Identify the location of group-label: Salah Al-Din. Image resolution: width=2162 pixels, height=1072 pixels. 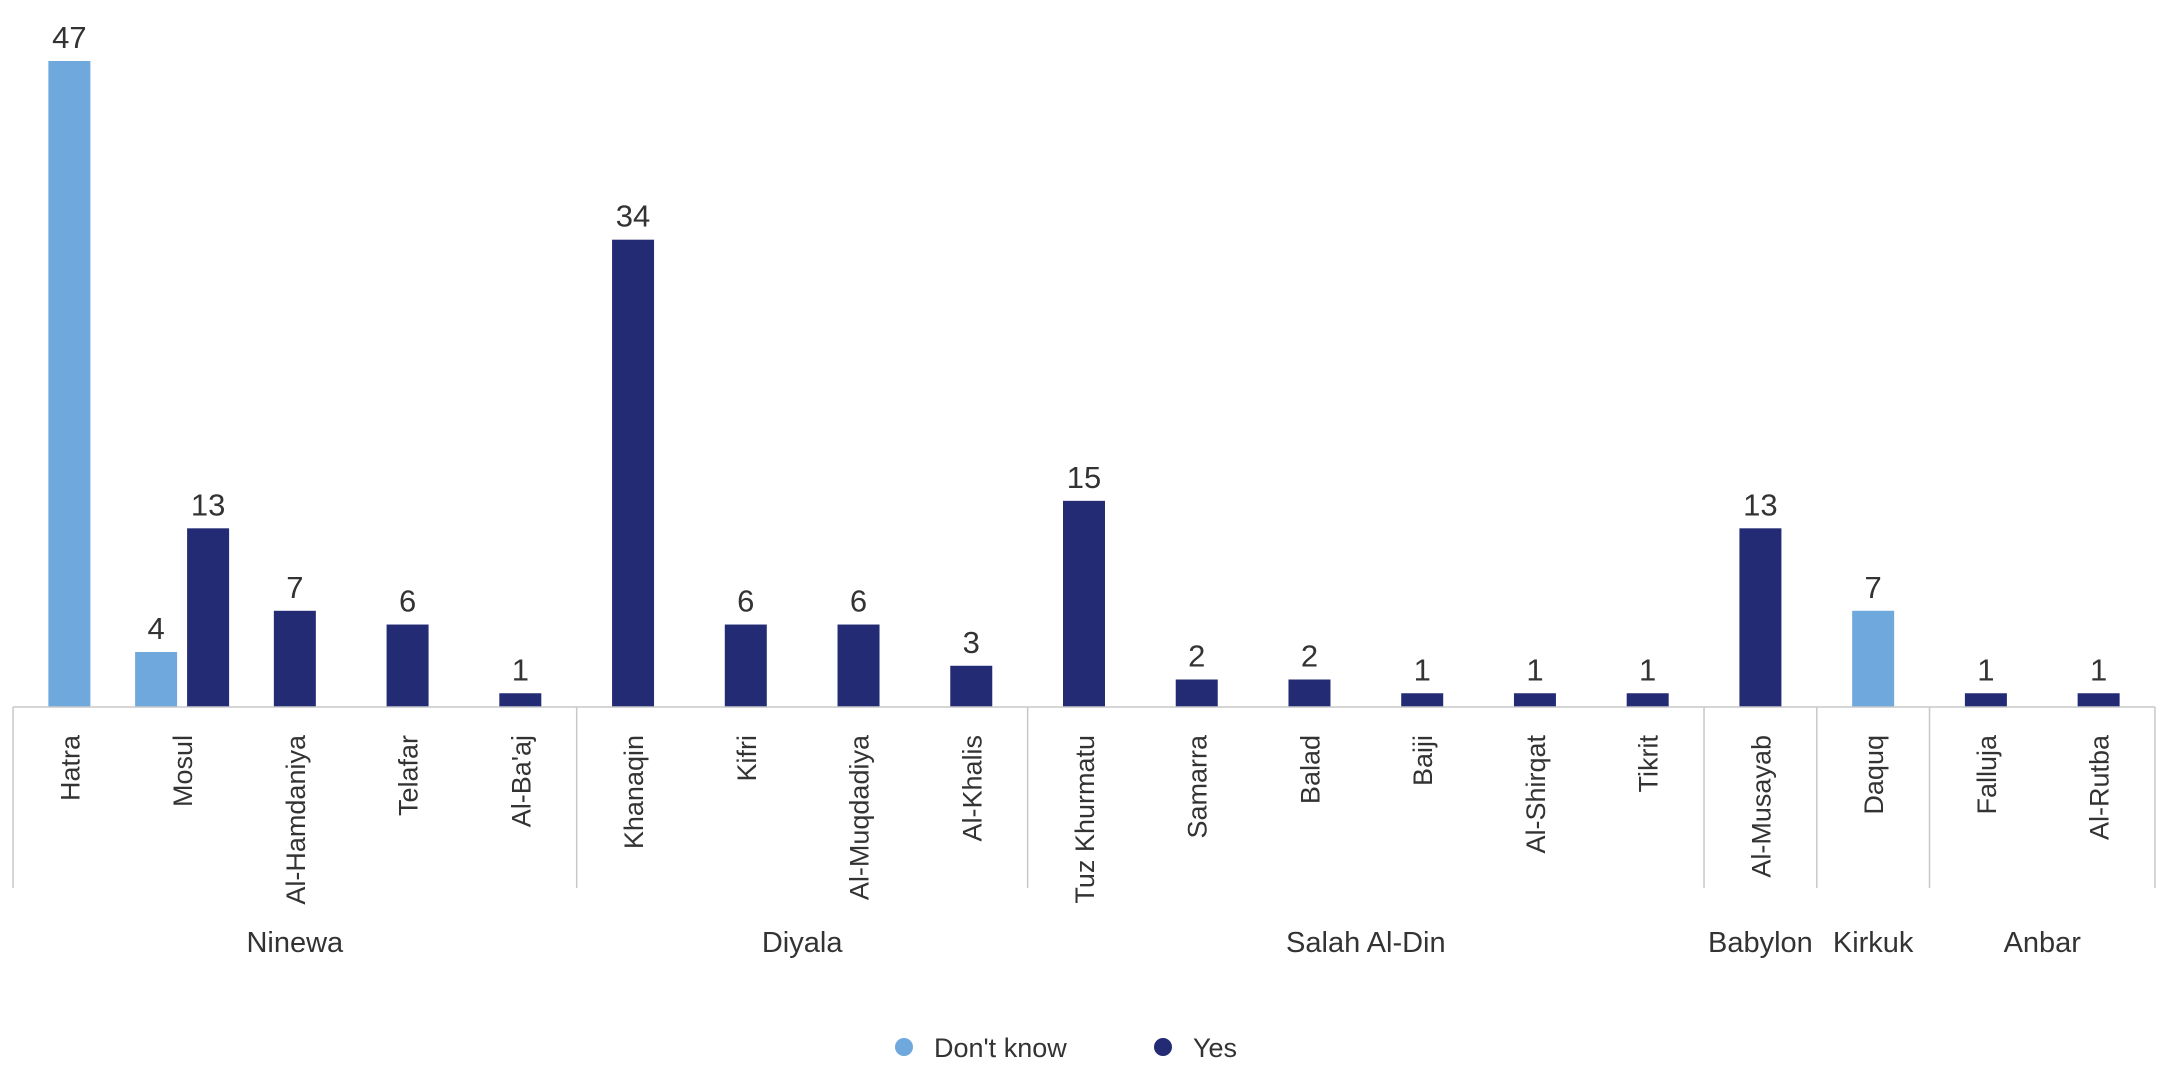
(1366, 943).